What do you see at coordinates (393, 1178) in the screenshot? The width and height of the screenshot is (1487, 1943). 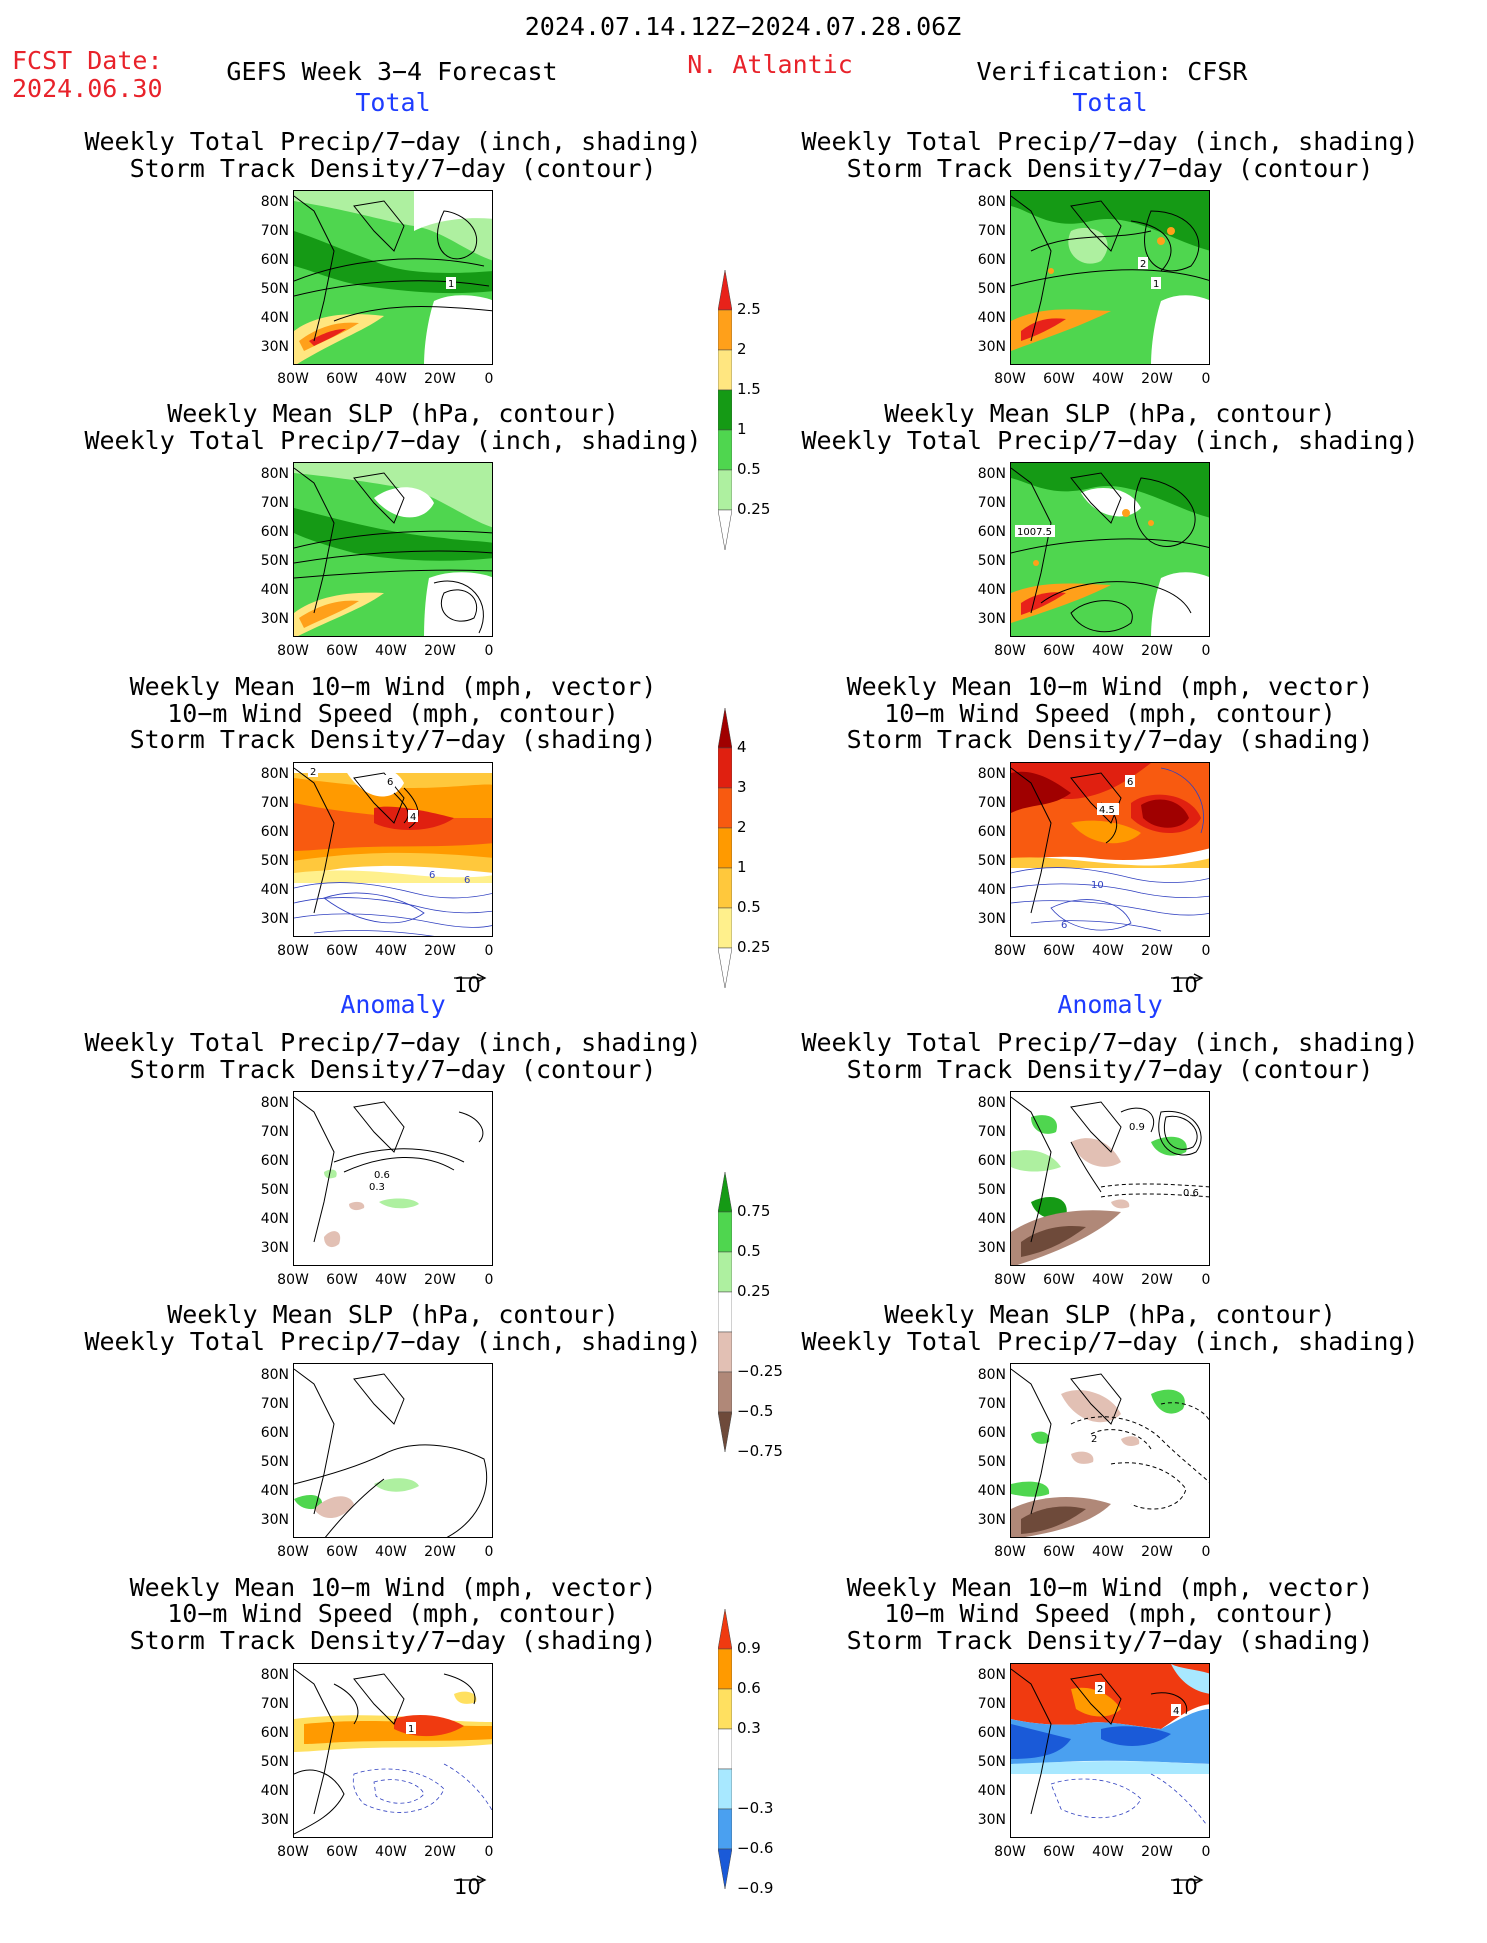 I see `map-panel-precip-track-anomaly-forecast: 0.6 0.3` at bounding box center [393, 1178].